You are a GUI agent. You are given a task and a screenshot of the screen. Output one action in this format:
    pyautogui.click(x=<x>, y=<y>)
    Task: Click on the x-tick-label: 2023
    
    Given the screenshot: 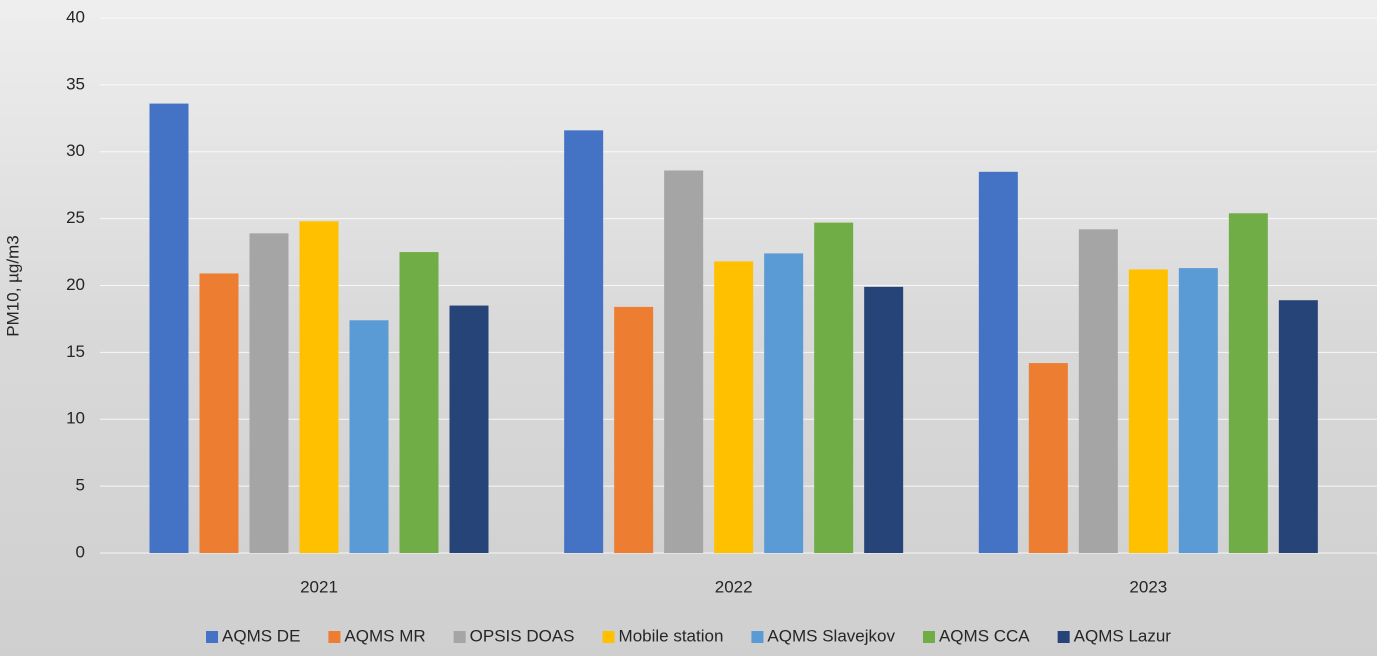 What is the action you would take?
    pyautogui.click(x=1148, y=586)
    